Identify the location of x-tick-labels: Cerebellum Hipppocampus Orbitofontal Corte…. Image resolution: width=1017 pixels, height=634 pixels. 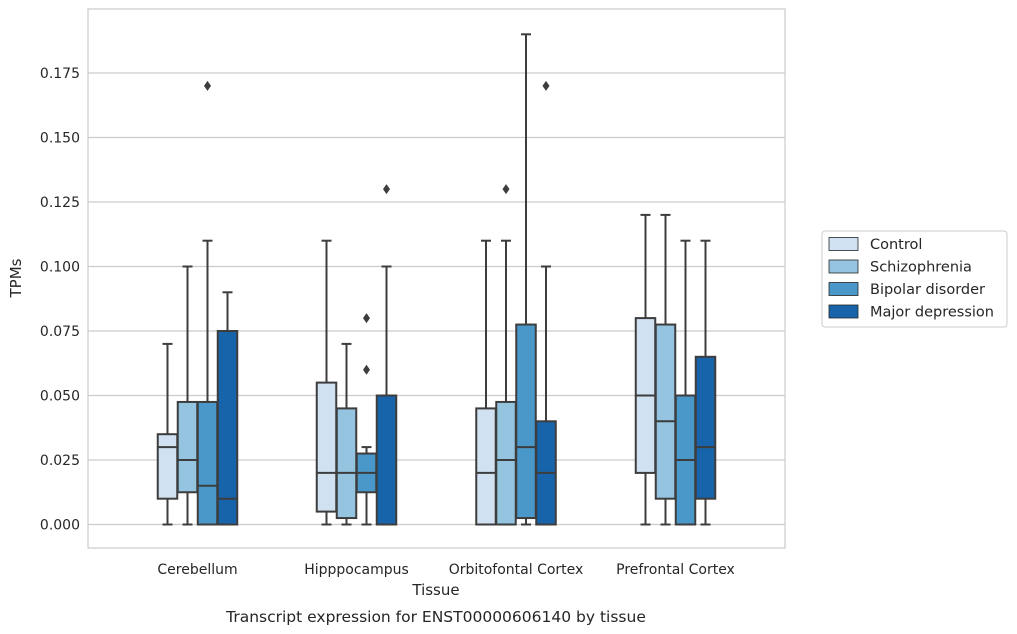
(445, 570).